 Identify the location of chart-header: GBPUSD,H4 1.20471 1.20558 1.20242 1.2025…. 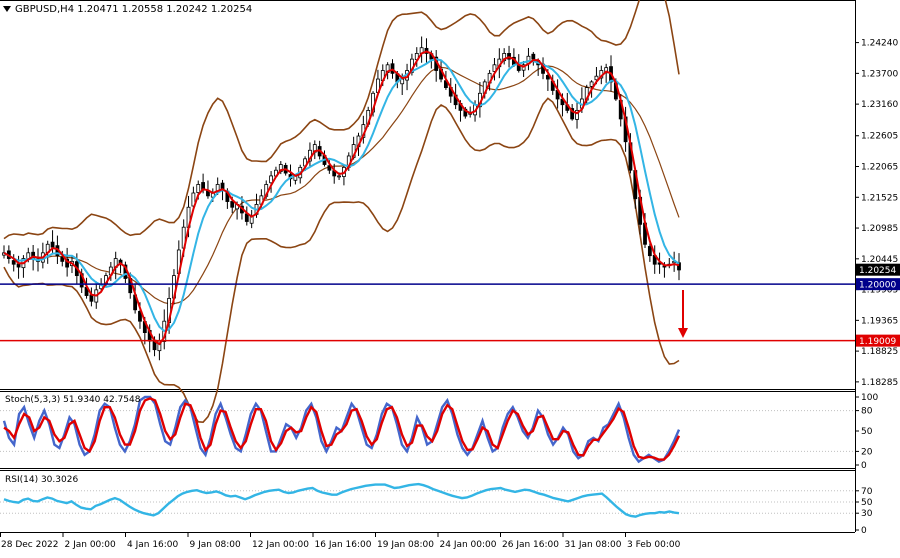
(127, 9).